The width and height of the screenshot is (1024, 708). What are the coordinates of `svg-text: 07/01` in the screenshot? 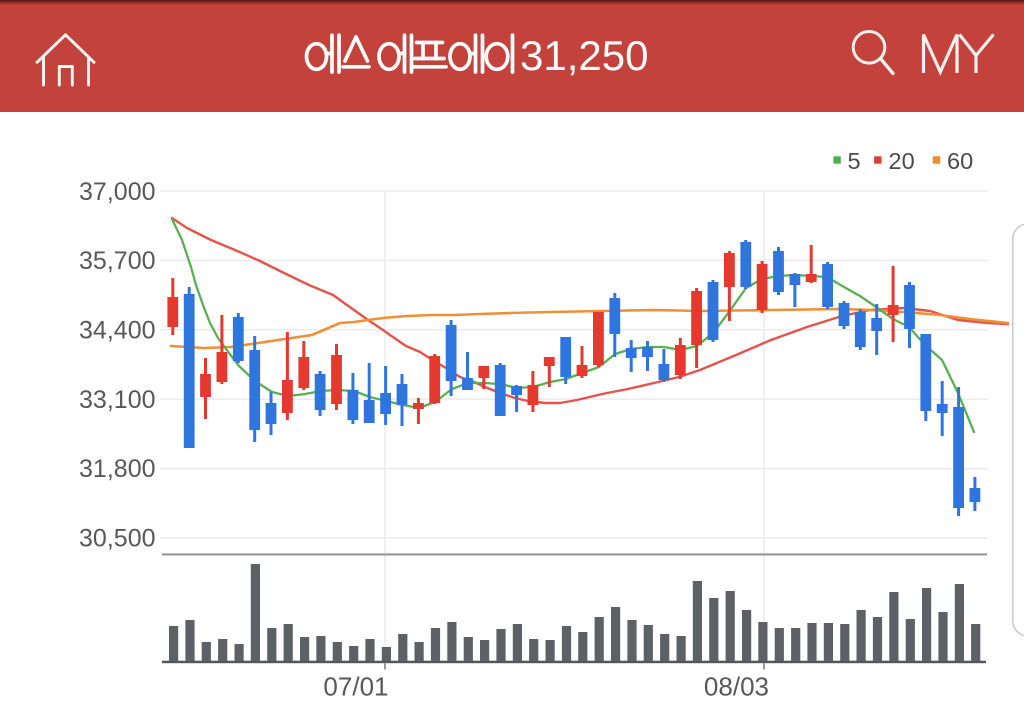 It's located at (355, 687).